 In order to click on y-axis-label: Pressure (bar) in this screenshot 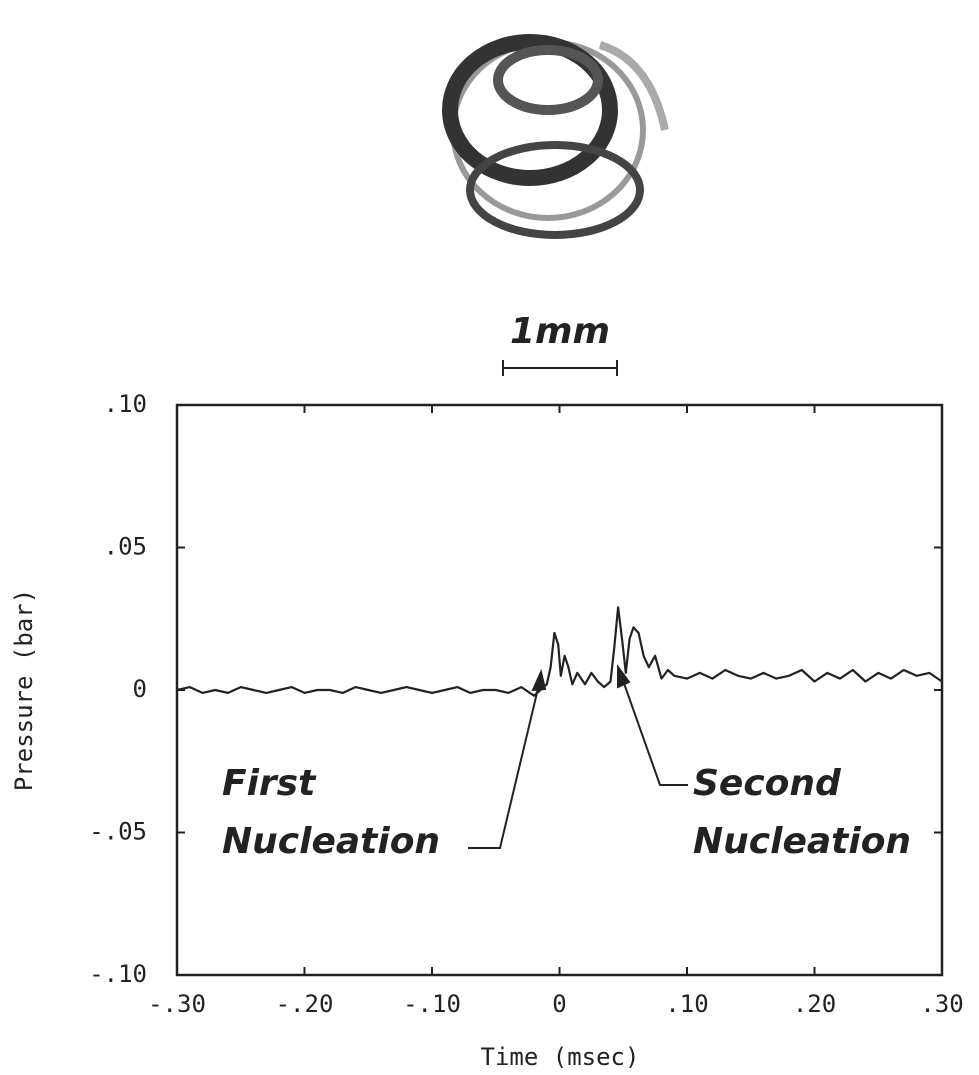, I will do `click(24, 690)`.